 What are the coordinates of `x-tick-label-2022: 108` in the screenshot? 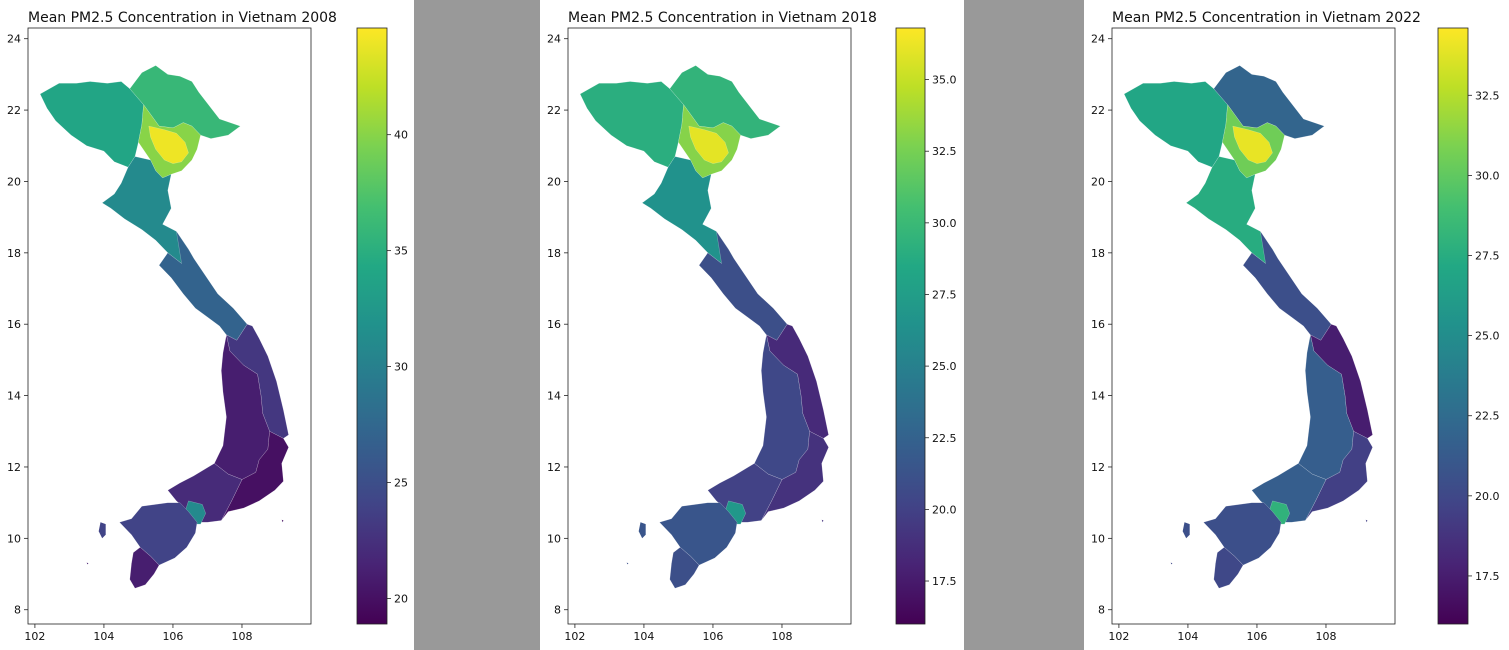 It's located at (1325, 636).